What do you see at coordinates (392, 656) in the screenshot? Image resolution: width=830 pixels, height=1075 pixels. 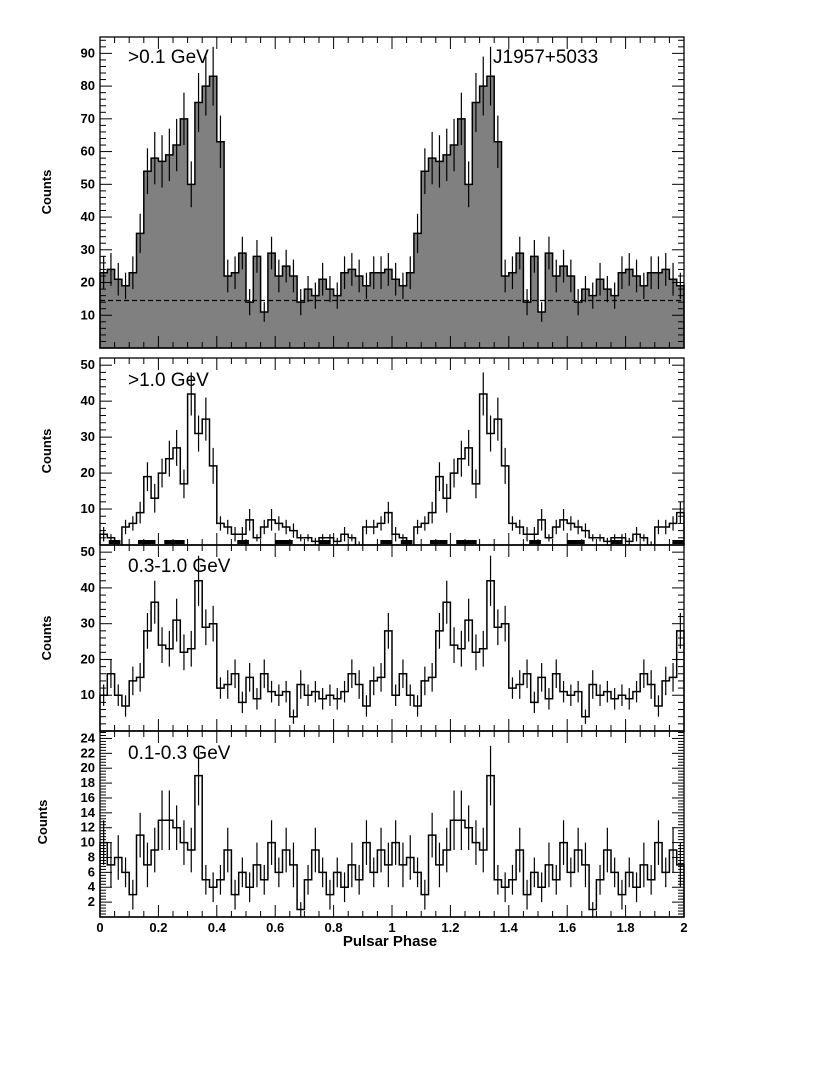 I see `panel-2-histogram` at bounding box center [392, 656].